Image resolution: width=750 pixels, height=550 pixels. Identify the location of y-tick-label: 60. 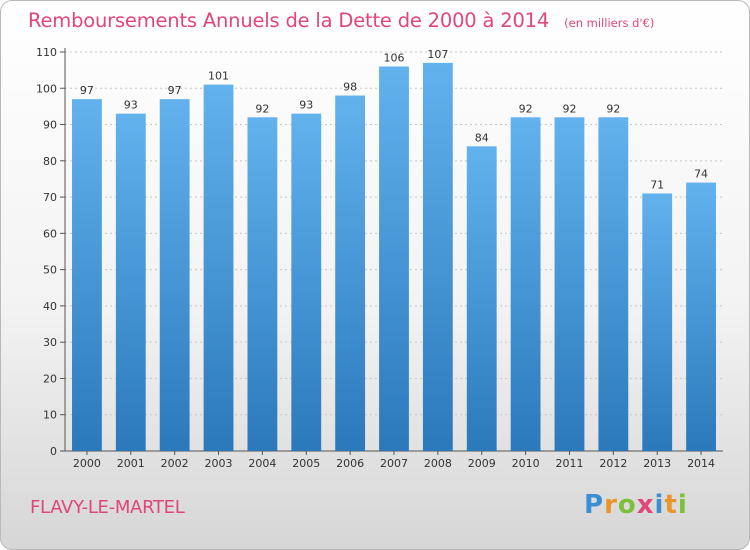
(50, 233).